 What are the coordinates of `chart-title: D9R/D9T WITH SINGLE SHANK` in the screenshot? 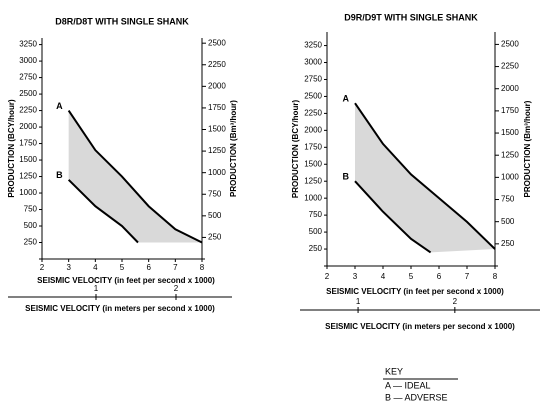 It's located at (411, 17).